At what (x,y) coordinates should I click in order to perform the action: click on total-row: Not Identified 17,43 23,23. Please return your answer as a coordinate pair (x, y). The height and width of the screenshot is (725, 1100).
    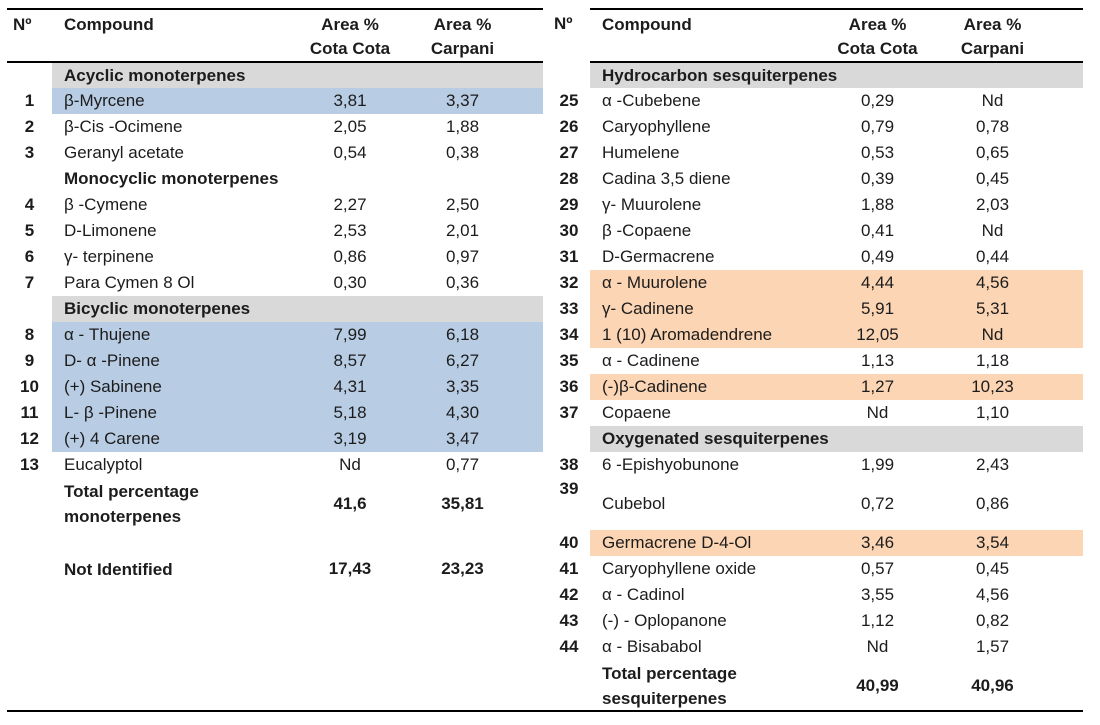
    Looking at the image, I should click on (275, 569).